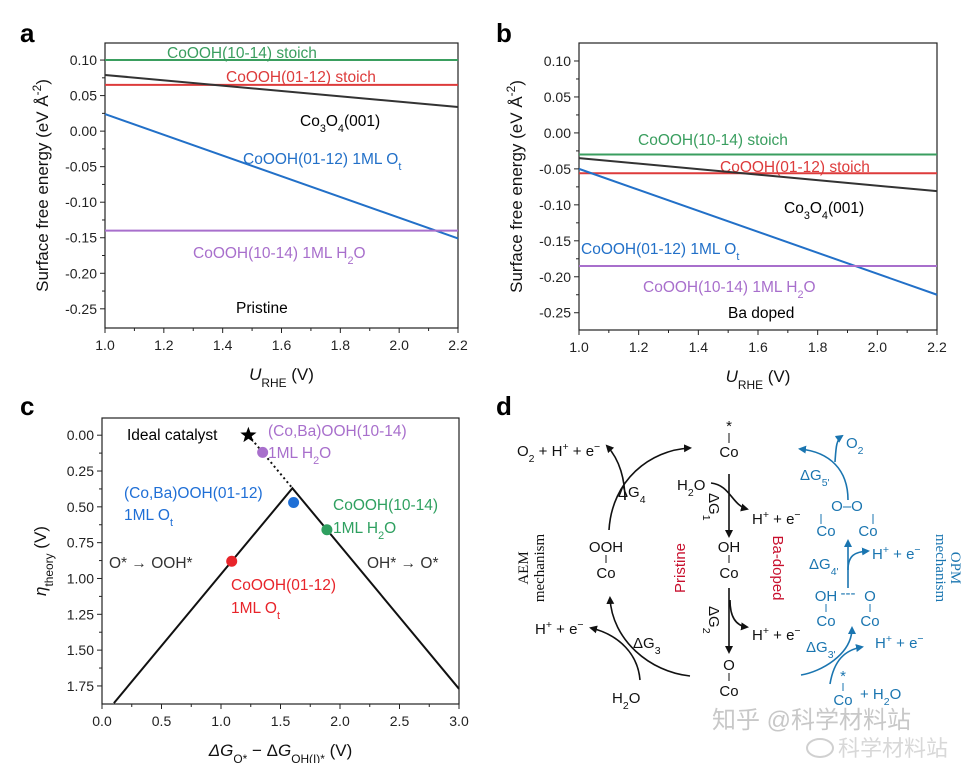 The height and width of the screenshot is (763, 975). Describe the element at coordinates (516, 83) in the screenshot. I see `y-axis-title-part: )` at that location.